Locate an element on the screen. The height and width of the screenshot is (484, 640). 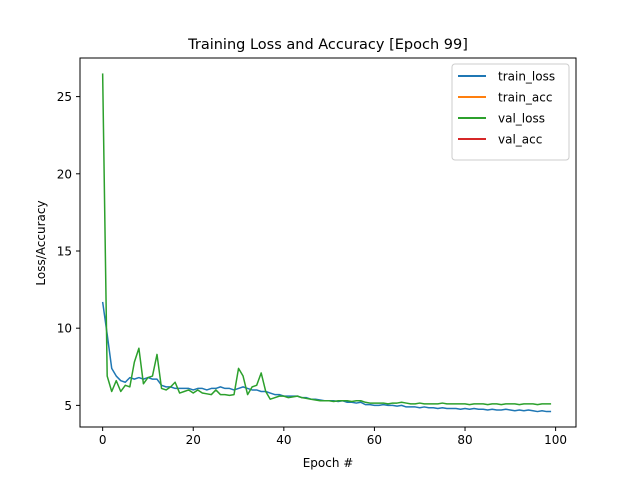
legend-label: val_acc is located at coordinates (520, 140).